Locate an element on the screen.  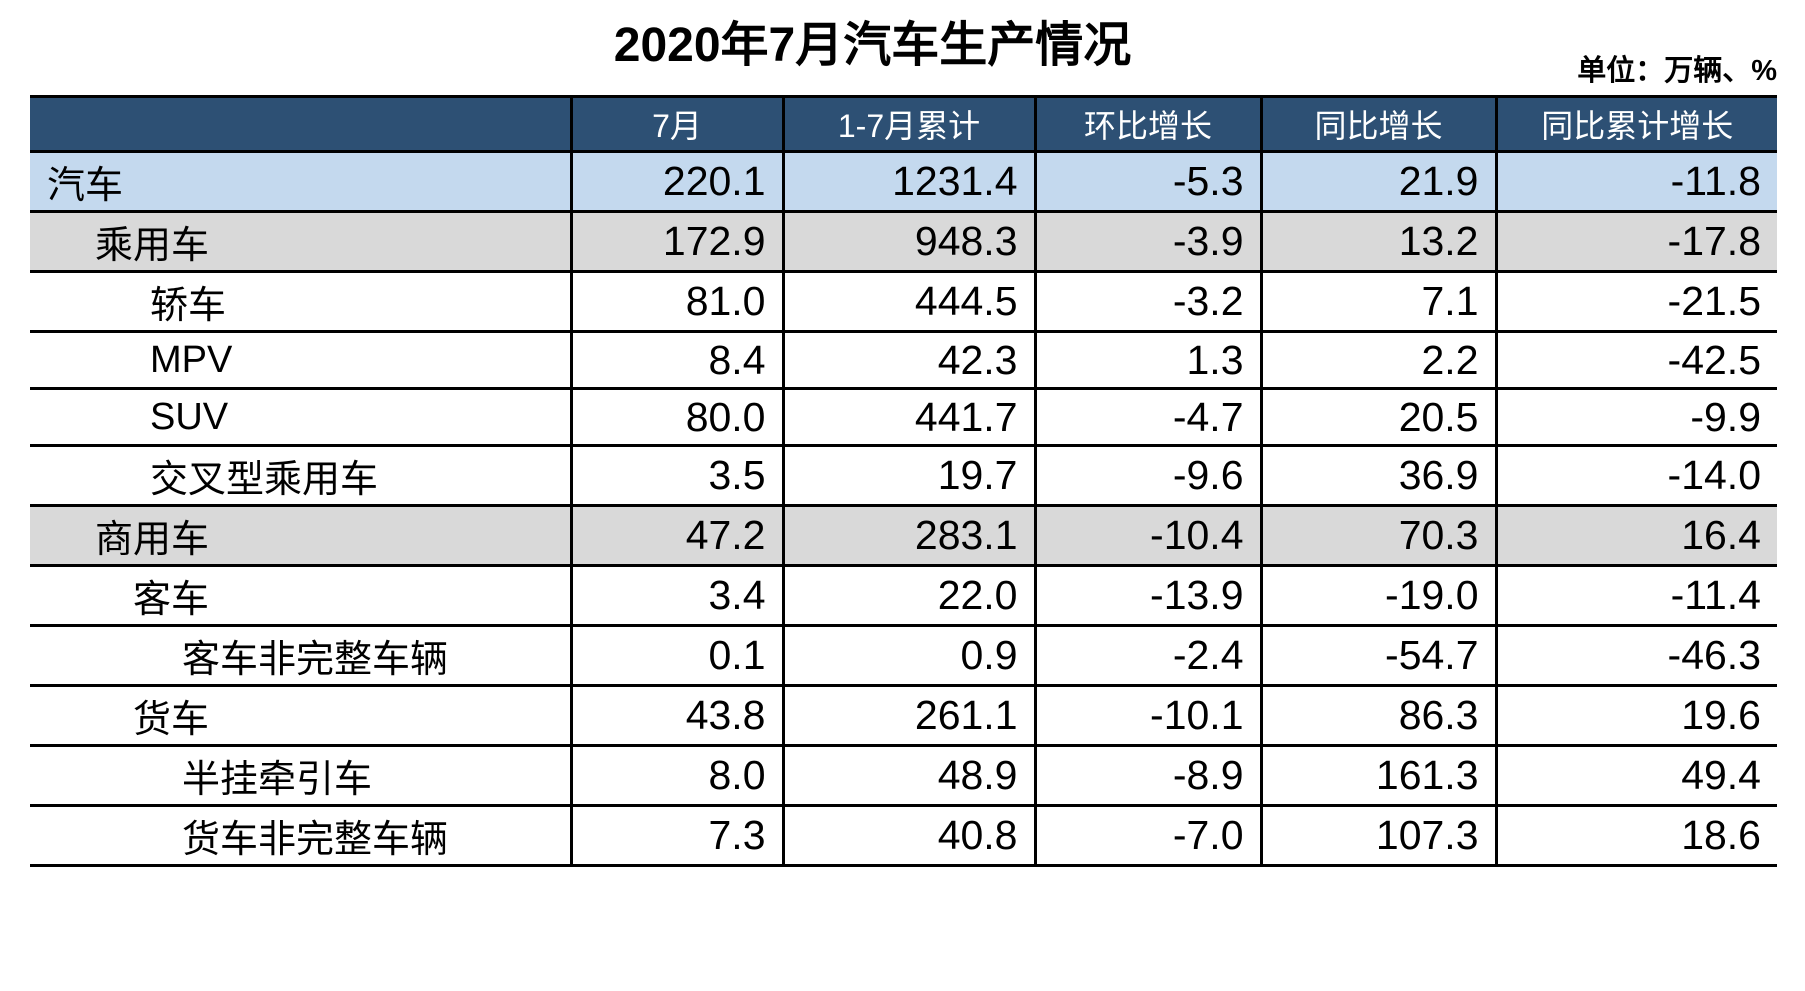
table-row: 客车 3.4 22.0 -13.9 -19.0 -11.4 is located at coordinates (903, 595).